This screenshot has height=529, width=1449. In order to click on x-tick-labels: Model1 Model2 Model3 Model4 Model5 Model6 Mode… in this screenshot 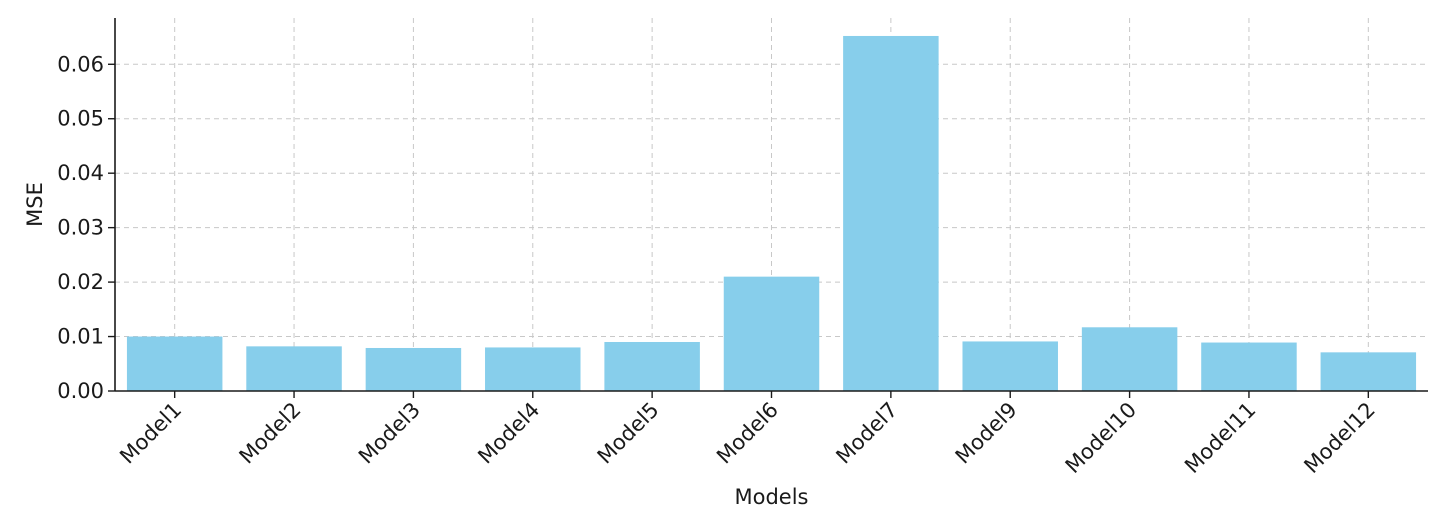, I will do `click(747, 434)`.